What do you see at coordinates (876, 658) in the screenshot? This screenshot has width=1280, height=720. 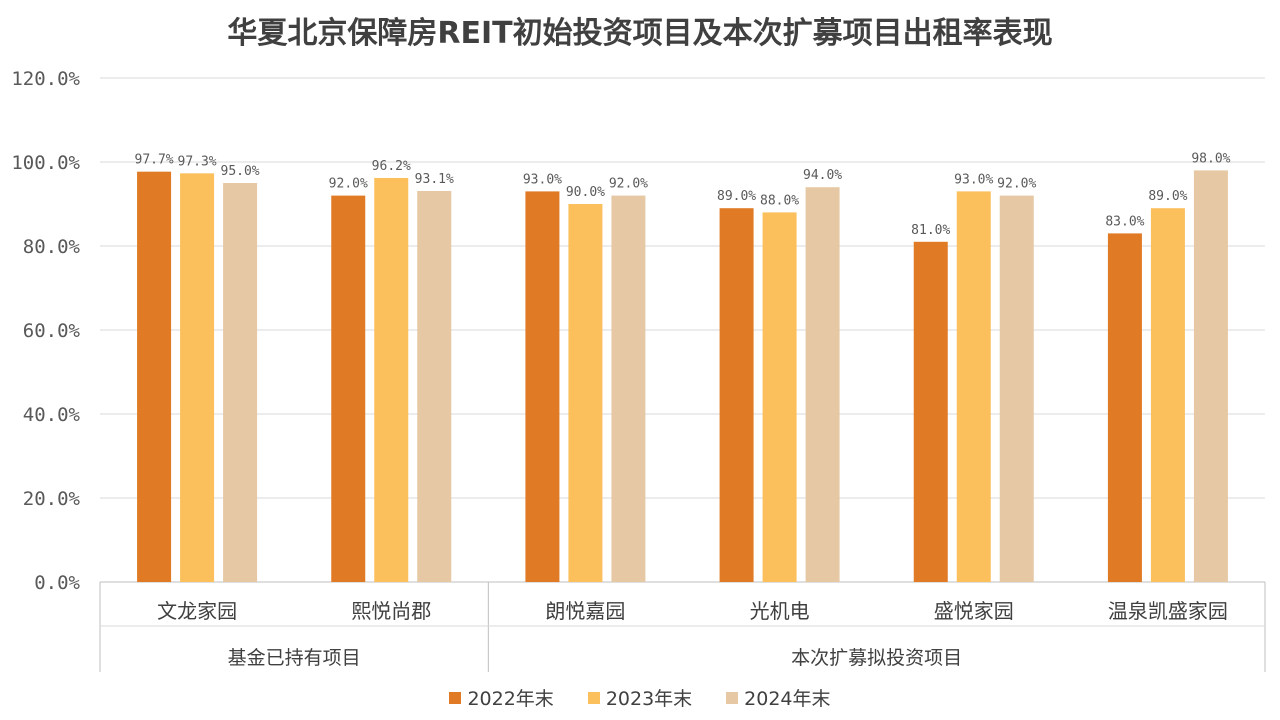 I see `x-group-label: 本次扩募拟投资项目` at bounding box center [876, 658].